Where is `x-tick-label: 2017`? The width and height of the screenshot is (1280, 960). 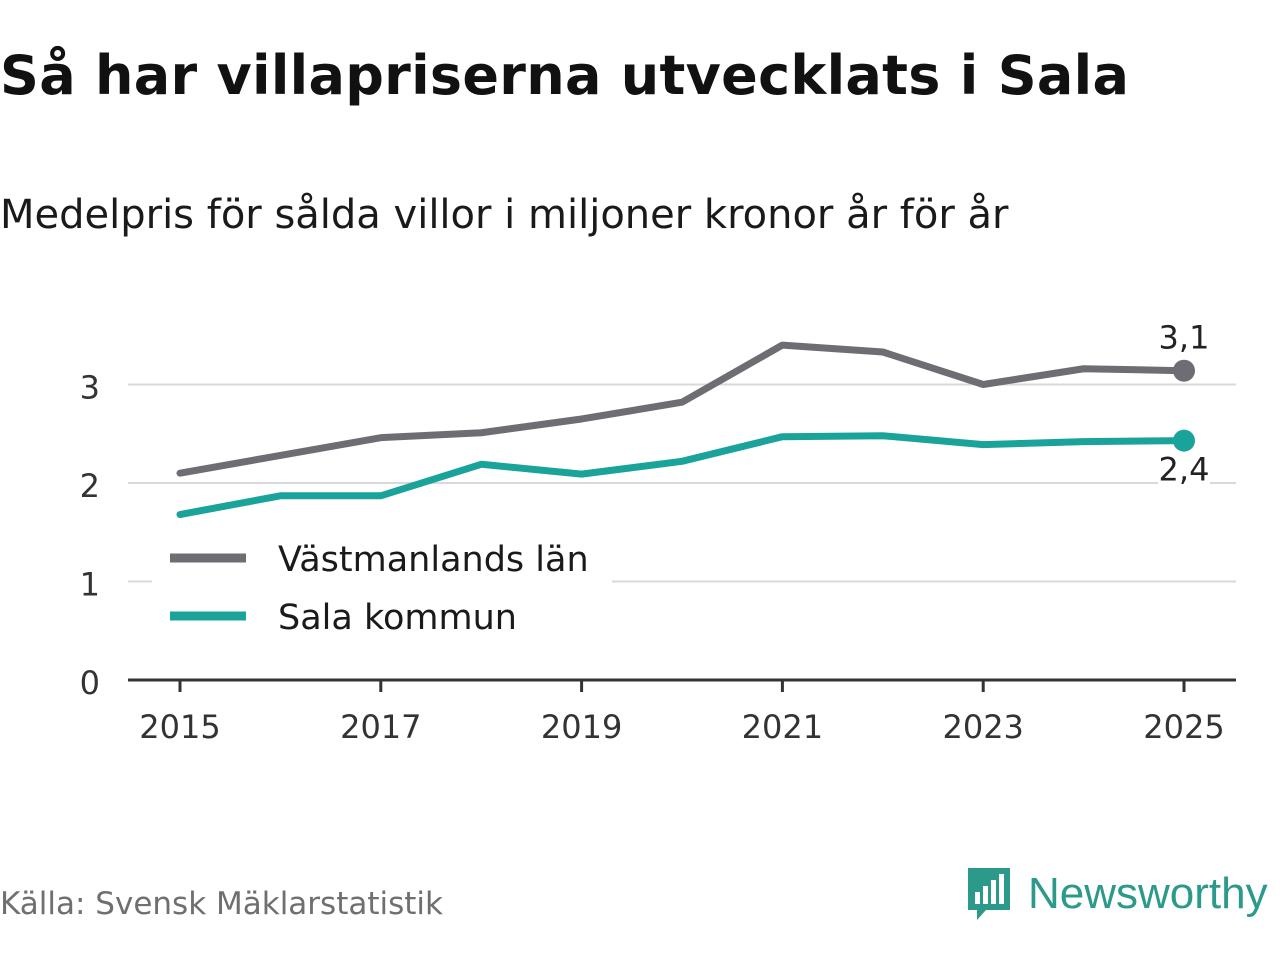 x-tick-label: 2017 is located at coordinates (380, 727).